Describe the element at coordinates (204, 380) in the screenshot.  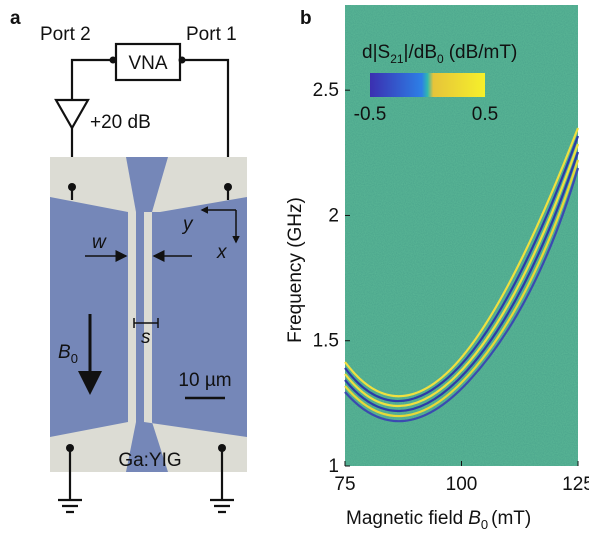
I see `scale-bar-label: 10 µm` at that location.